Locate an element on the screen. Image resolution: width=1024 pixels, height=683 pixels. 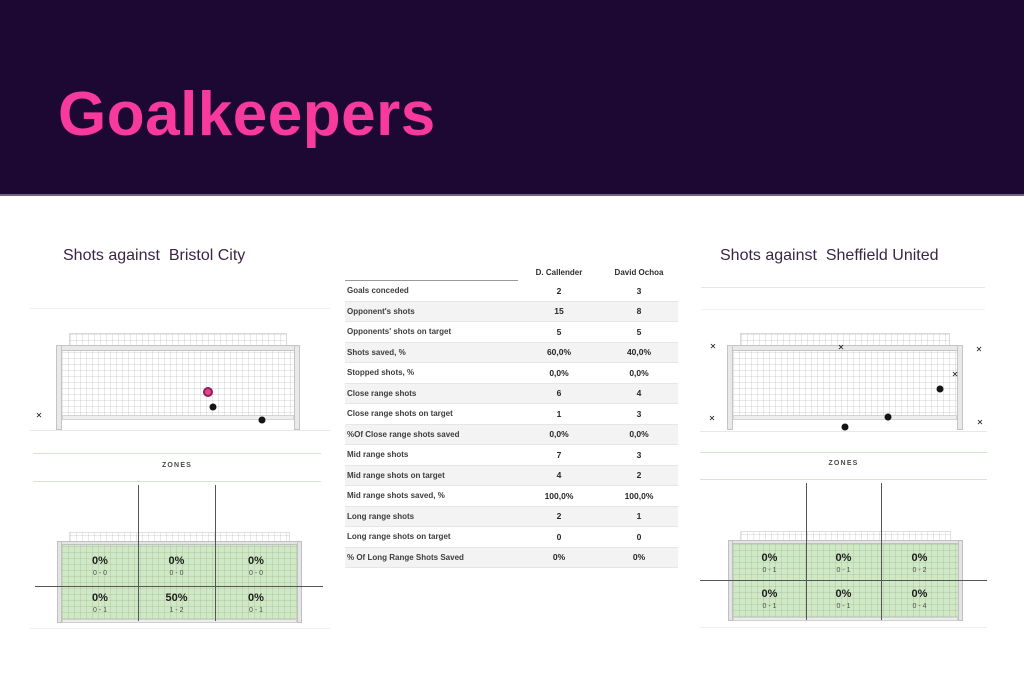
zone-cell: 0% 0 - 2 is located at coordinates (919, 563).